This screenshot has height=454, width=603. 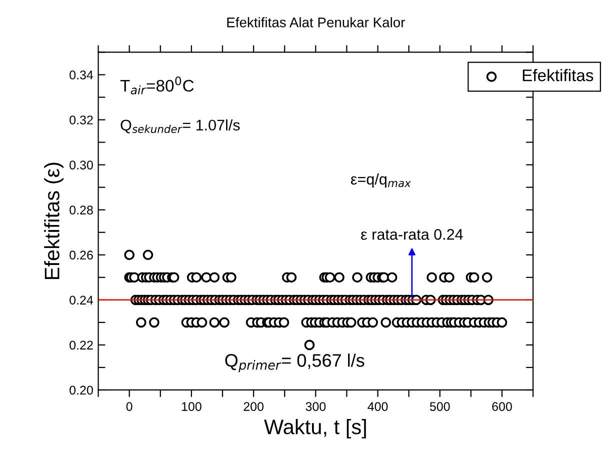 I want to click on y-tick-label: 0.30, so click(x=81, y=165).